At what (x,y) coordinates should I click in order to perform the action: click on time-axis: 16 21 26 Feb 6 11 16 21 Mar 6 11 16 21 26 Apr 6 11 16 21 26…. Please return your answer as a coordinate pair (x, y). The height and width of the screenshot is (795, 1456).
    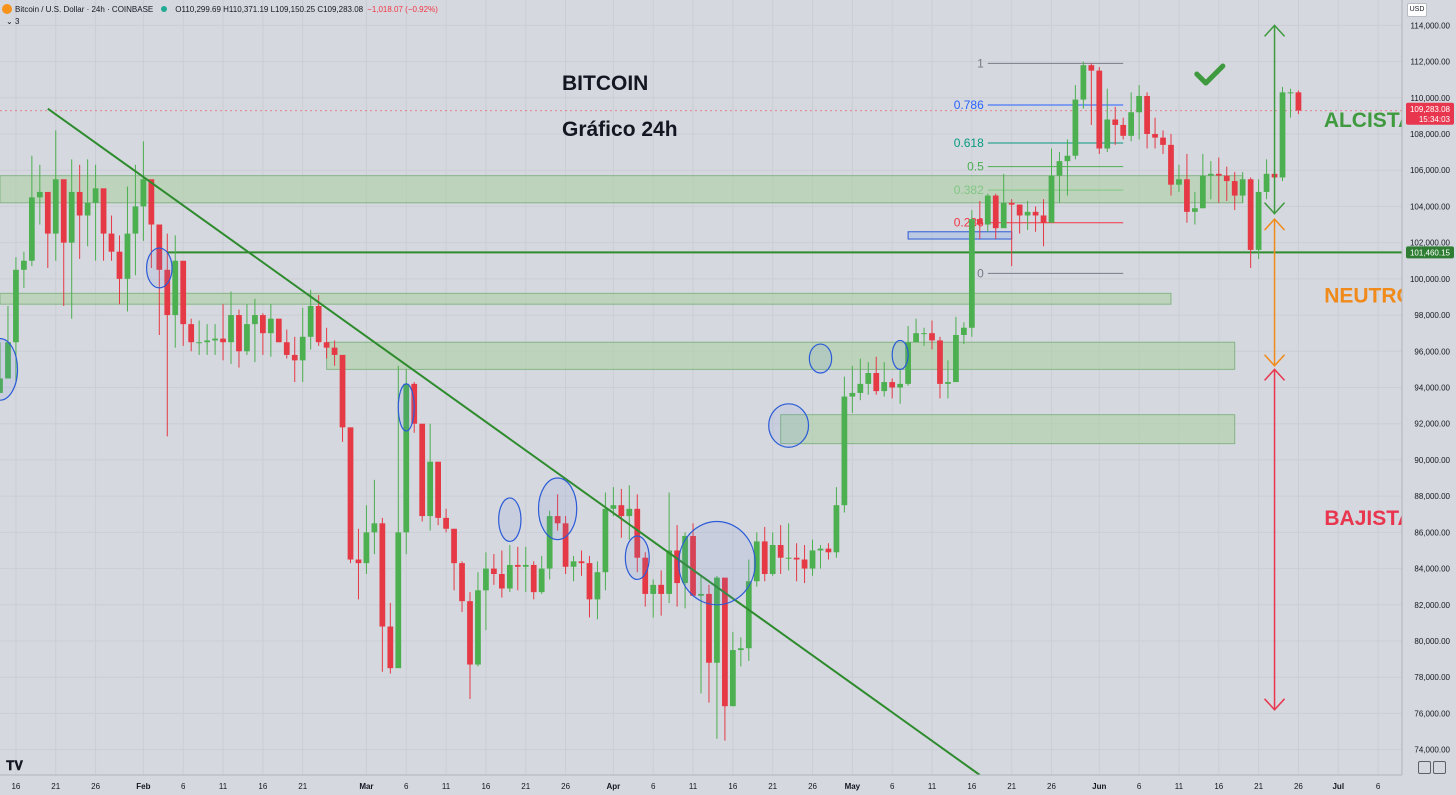
    Looking at the image, I should click on (701, 784).